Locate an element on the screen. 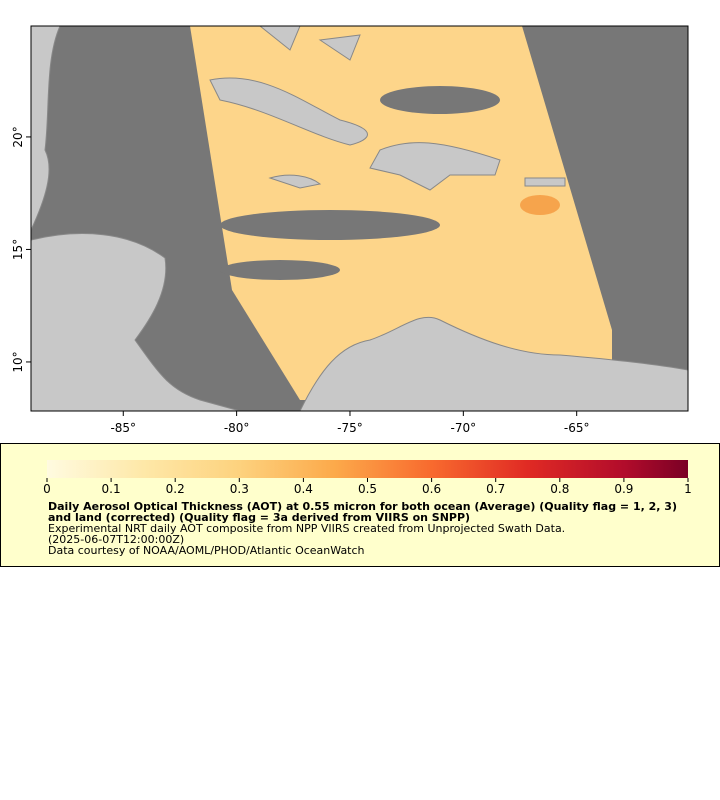 This screenshot has width=720, height=800. land-yucatan is located at coordinates (46, 128).